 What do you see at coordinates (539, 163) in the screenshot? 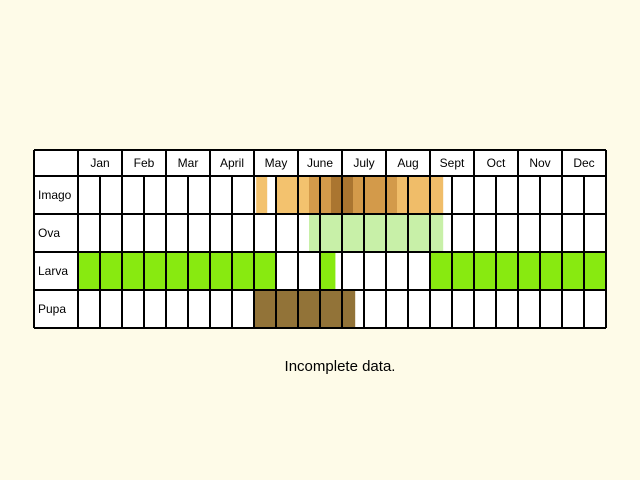
I see `month-label-nov: Nov` at bounding box center [539, 163].